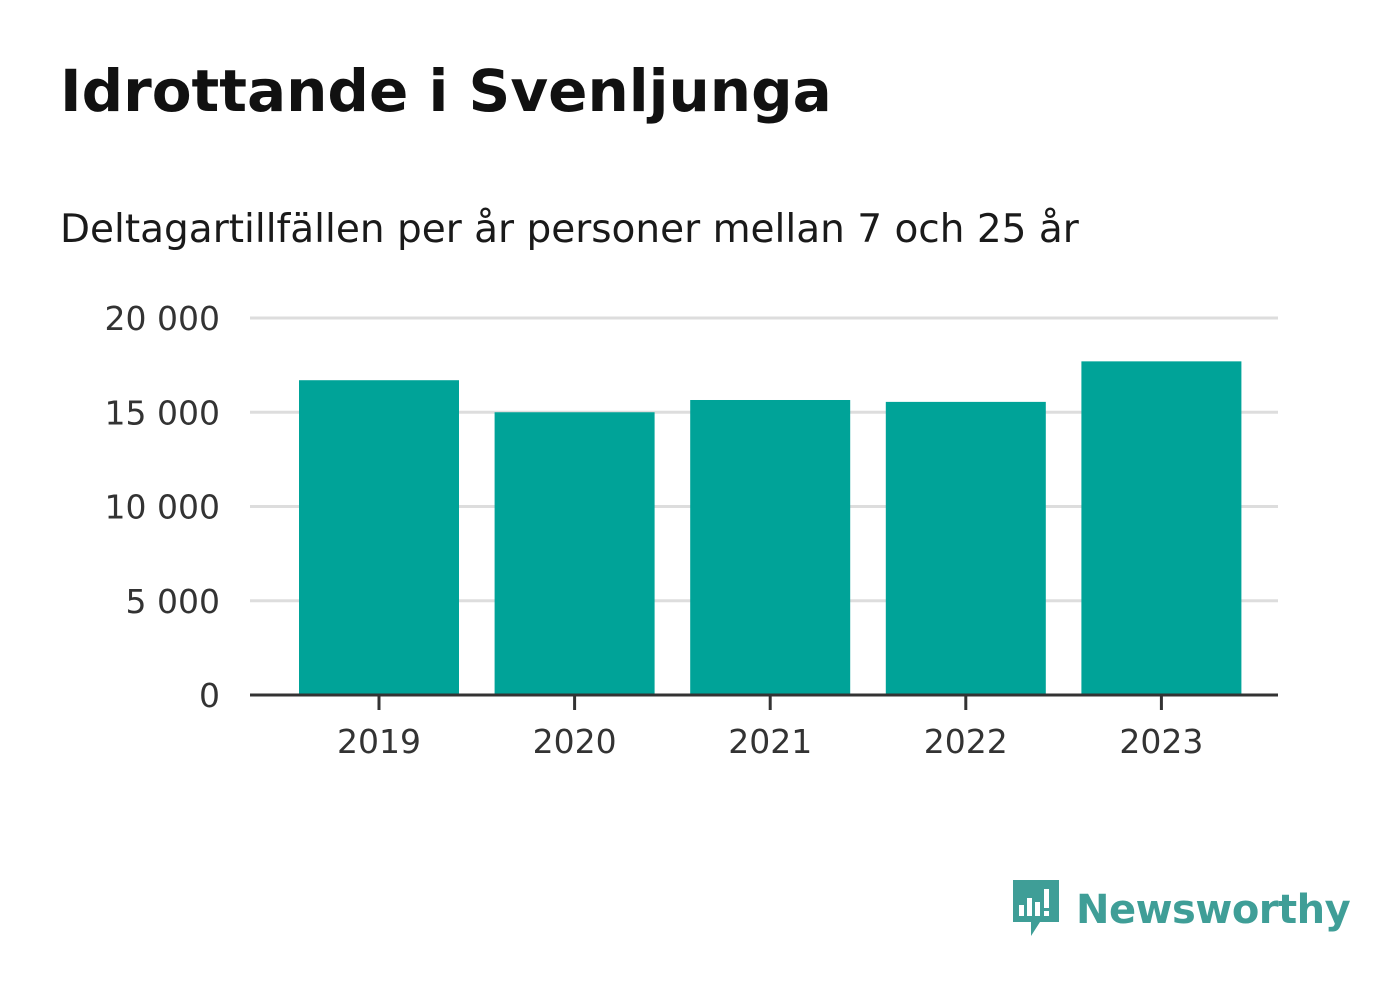 This screenshot has width=1382, height=999. What do you see at coordinates (173, 601) in the screenshot?
I see `y-tick-label: 5 000` at bounding box center [173, 601].